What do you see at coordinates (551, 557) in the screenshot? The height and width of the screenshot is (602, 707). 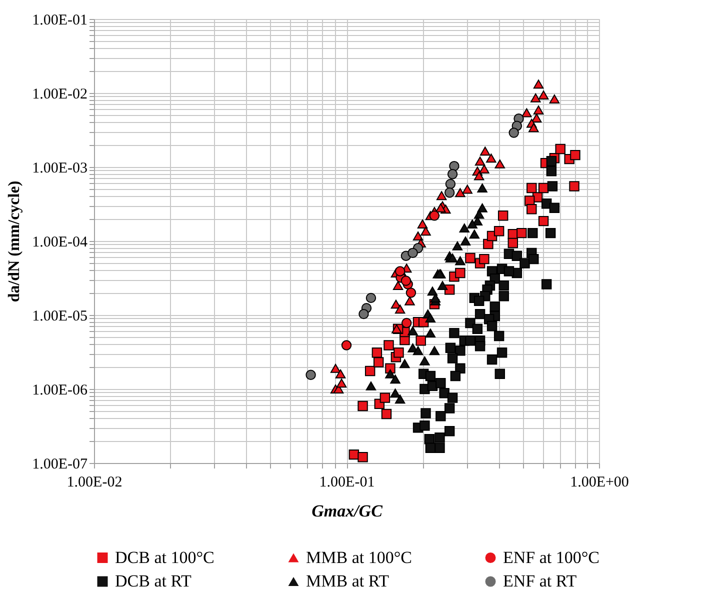 I see `legend-label: ENF at 100°C` at bounding box center [551, 557].